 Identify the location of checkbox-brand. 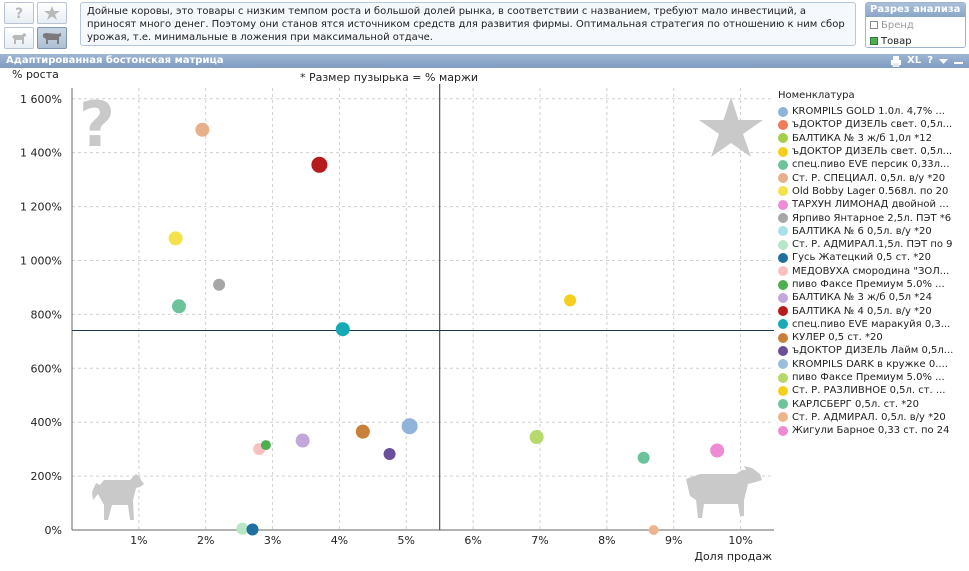
(874, 25).